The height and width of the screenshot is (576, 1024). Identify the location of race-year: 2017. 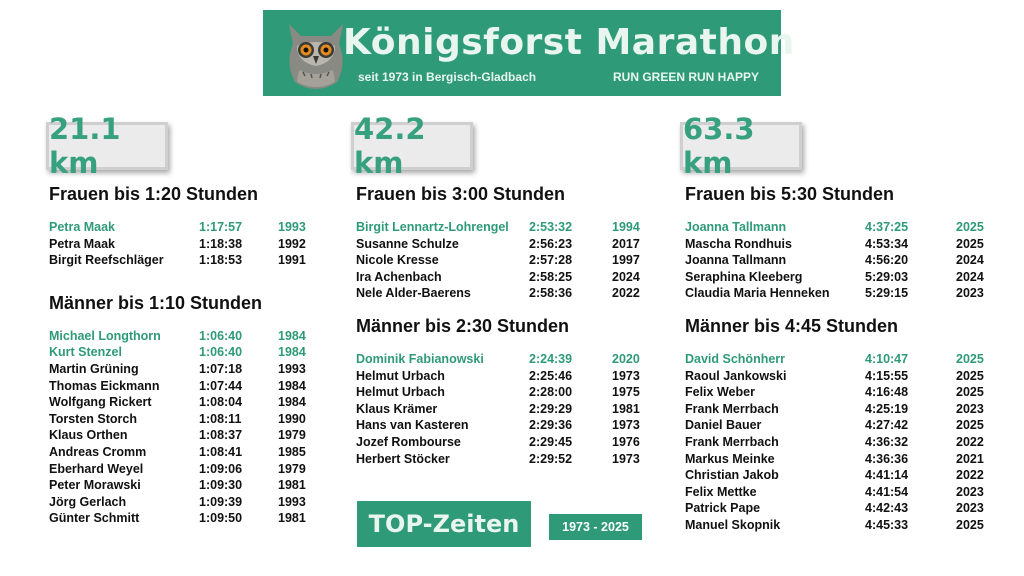
(626, 243).